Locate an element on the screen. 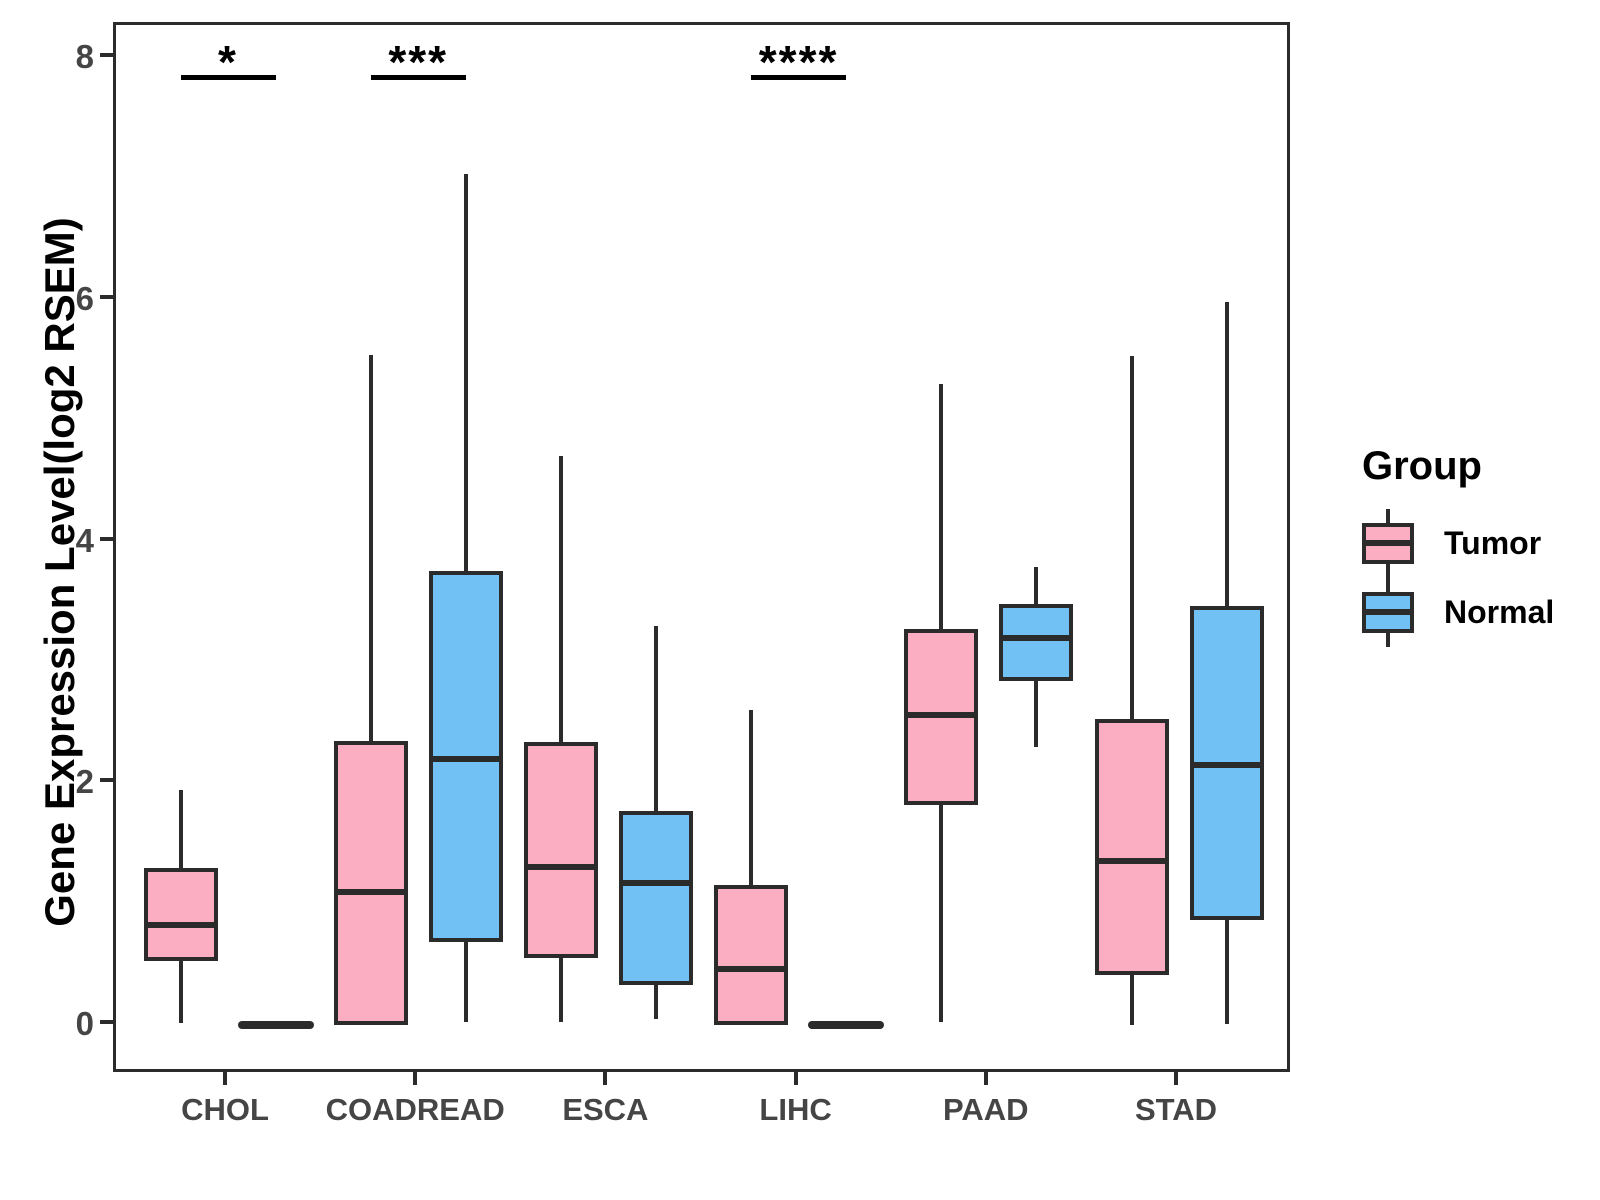 The image size is (1600, 1200). significance-stars-coadread: *** is located at coordinates (418, 62).